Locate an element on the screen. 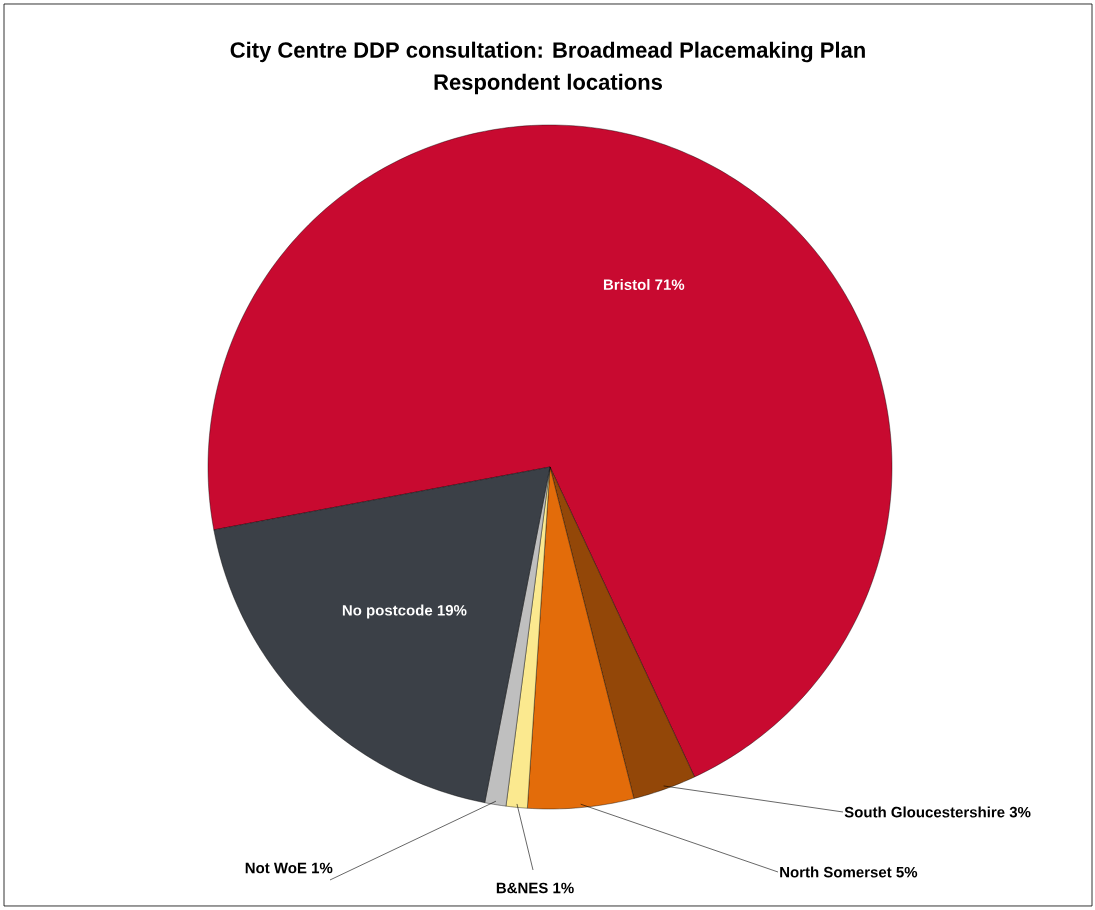 This screenshot has height=910, width=1095. chart-subtitle: Respondent locations is located at coordinates (548, 84).